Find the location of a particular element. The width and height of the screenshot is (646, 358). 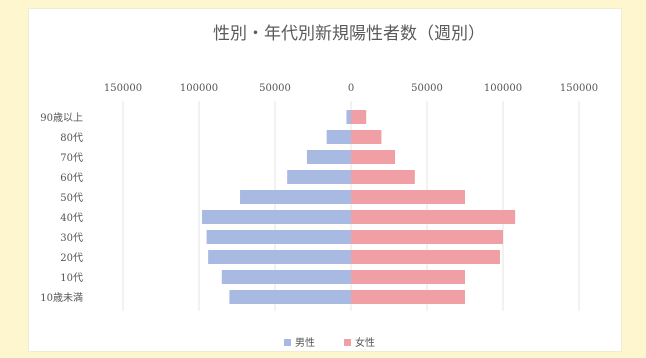

category-label: 40代 is located at coordinates (71, 218).